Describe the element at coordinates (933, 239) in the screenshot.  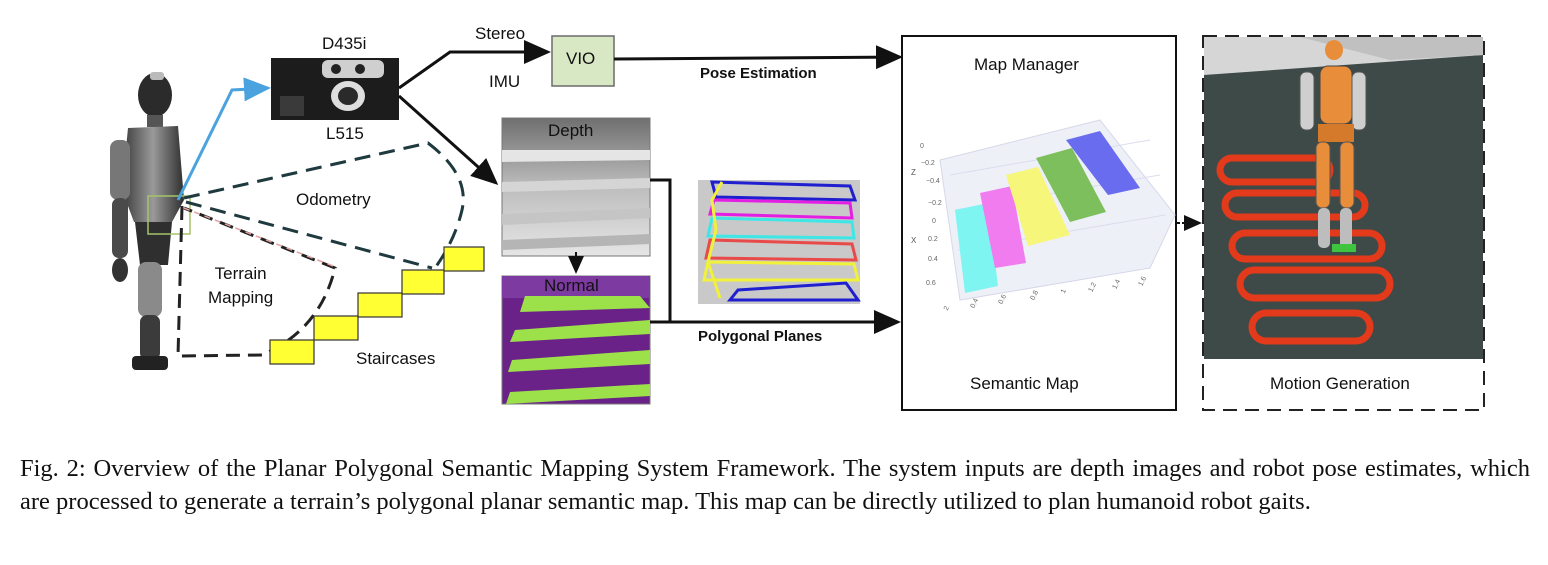
I see `plot-x-tick: 0.2` at that location.